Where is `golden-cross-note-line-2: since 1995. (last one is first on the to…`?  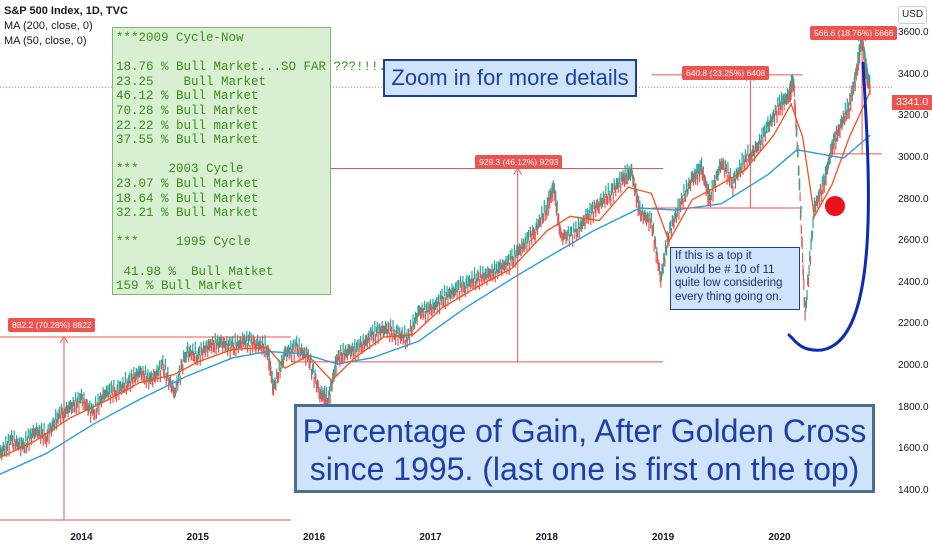
golden-cross-note-line-2: since 1995. (last one is first on the to… is located at coordinates (584, 469).